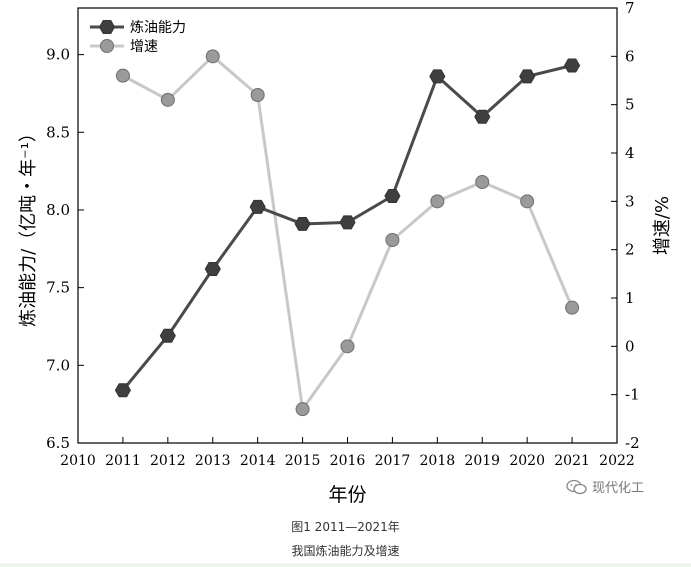 Image resolution: width=691 pixels, height=567 pixels. Describe the element at coordinates (123, 461) in the screenshot. I see `x-tick-label: 2011` at that location.